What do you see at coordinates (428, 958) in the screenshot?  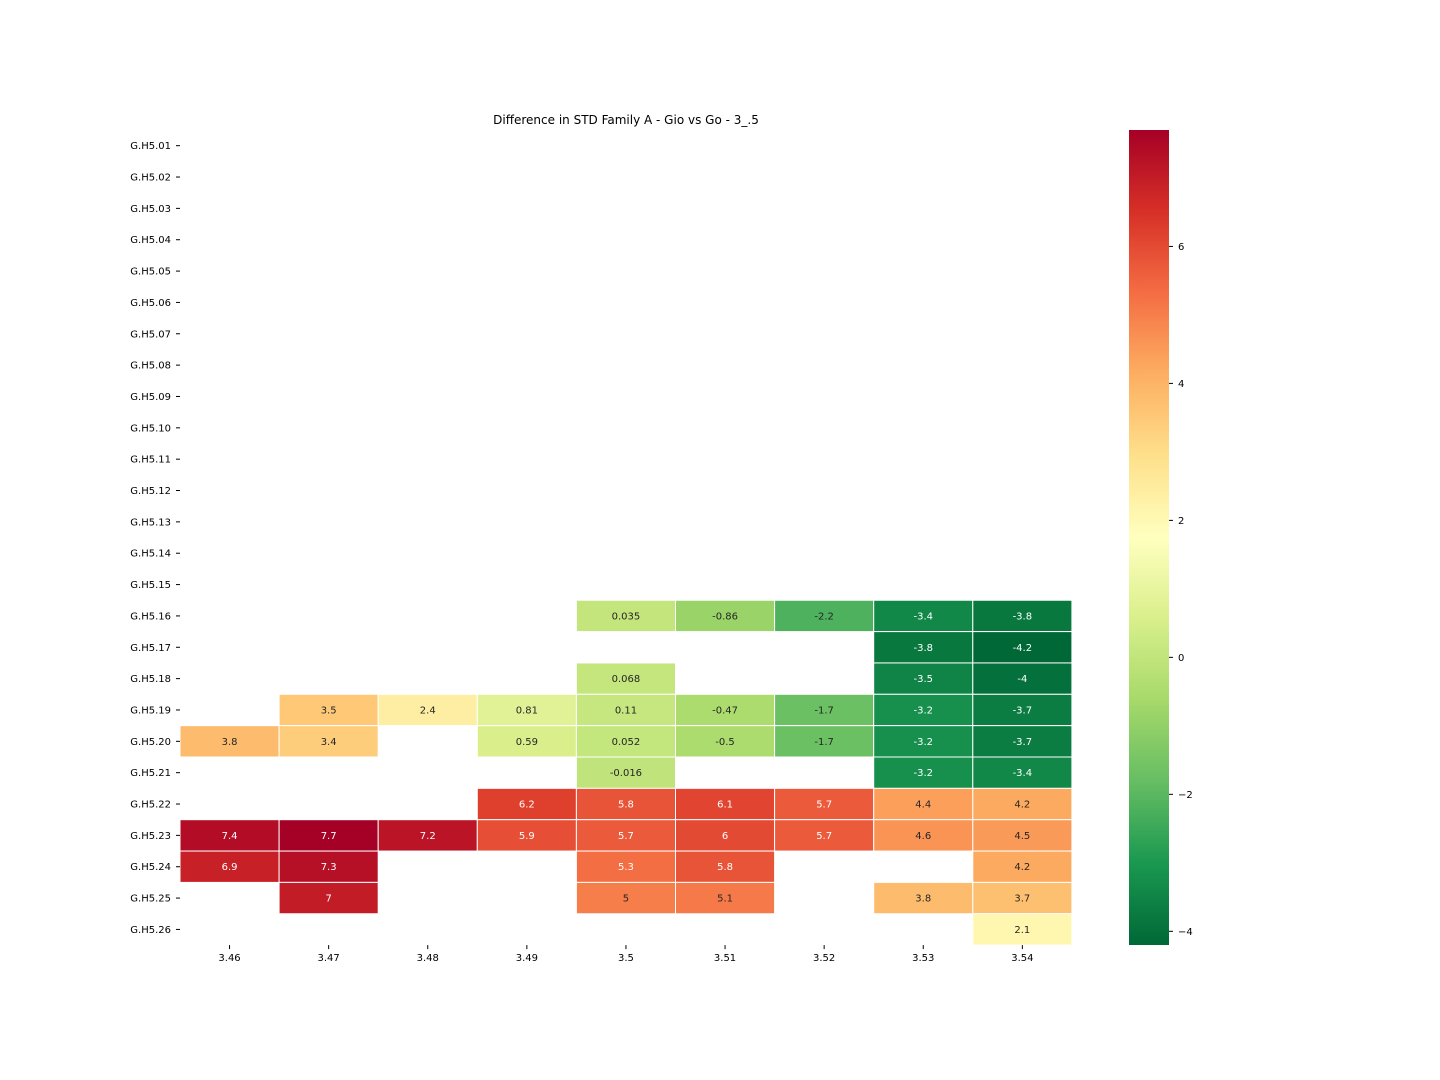 I see `x-tick-label: 3.48` at bounding box center [428, 958].